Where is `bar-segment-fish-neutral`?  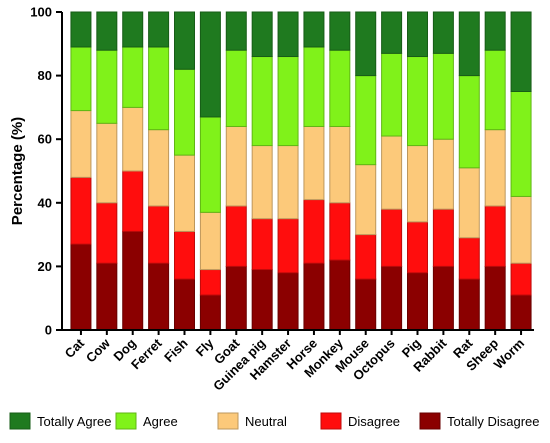
bar-segment-fish-neutral is located at coordinates (184, 193).